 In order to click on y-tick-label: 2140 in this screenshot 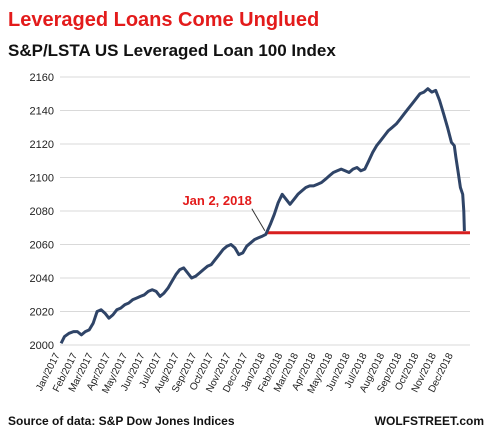, I will do `click(42, 112)`.